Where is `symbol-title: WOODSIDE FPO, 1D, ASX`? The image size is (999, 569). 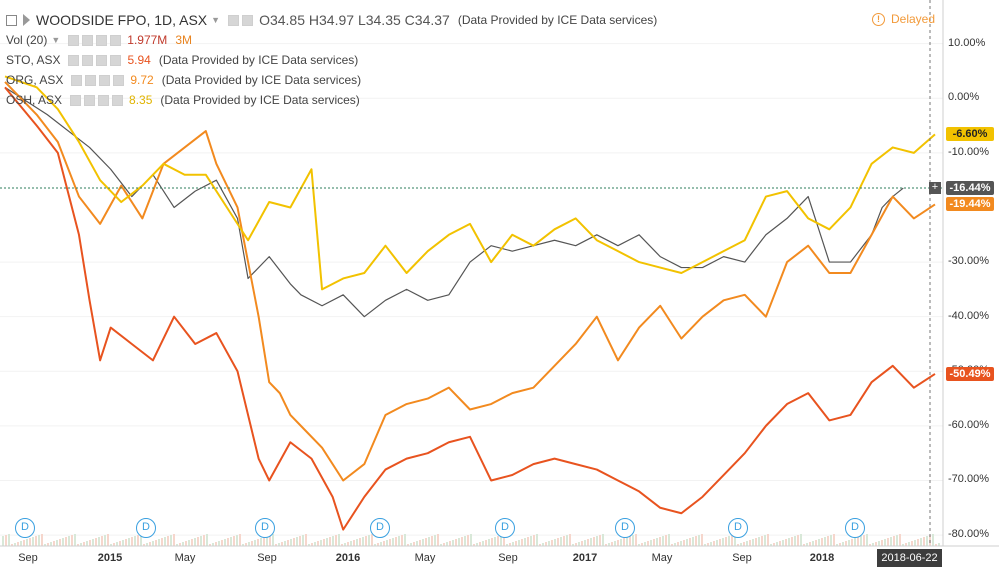
symbol-title: WOODSIDE FPO, 1D, ASX is located at coordinates (122, 20).